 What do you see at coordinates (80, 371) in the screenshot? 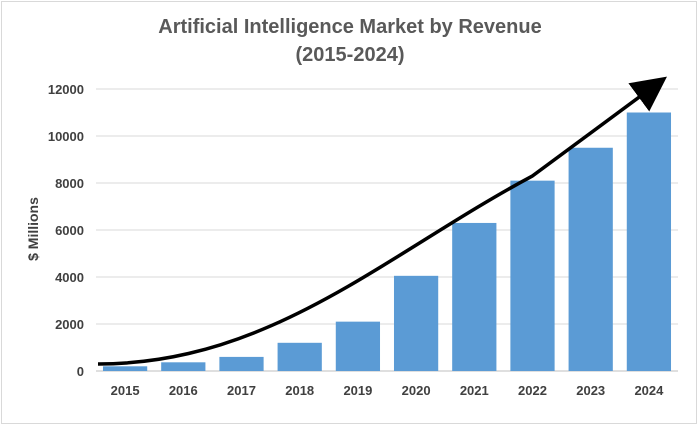
I see `y-tick-label: 0` at bounding box center [80, 371].